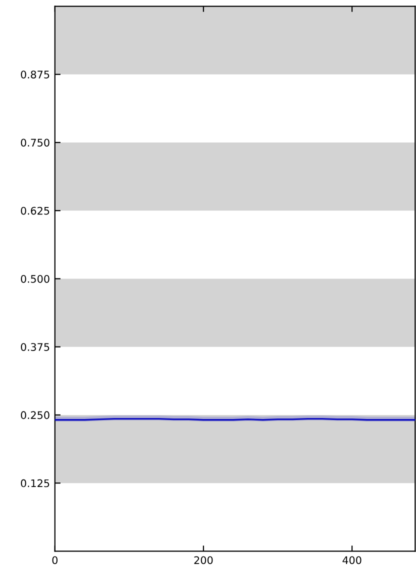 The image size is (416, 570). What do you see at coordinates (35, 210) in the screenshot?
I see `y-tick-label: 0.625` at bounding box center [35, 210].